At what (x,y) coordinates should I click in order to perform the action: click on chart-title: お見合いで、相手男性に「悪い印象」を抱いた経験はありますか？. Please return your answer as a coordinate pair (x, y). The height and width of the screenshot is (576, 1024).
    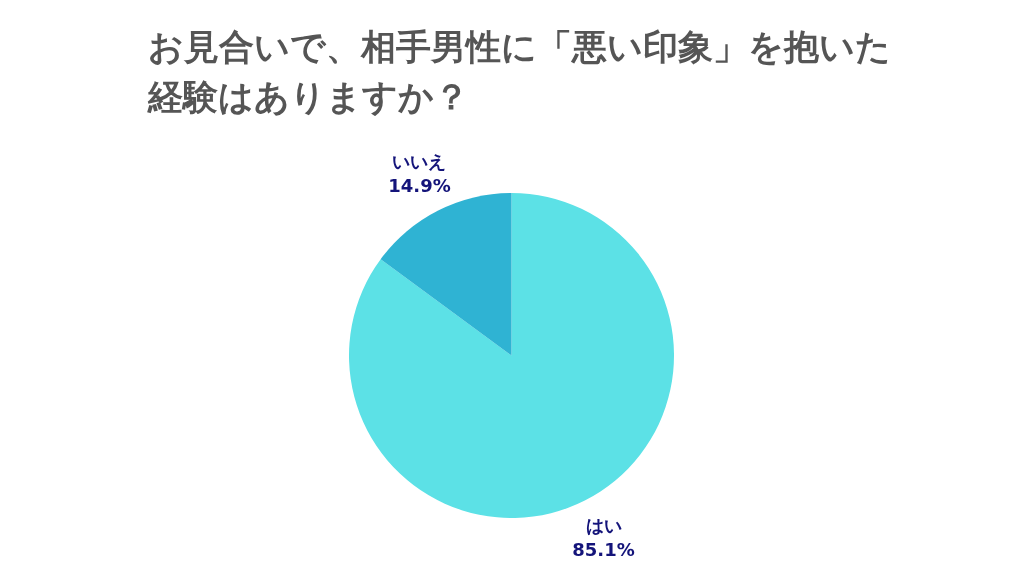
    Looking at the image, I should click on (520, 72).